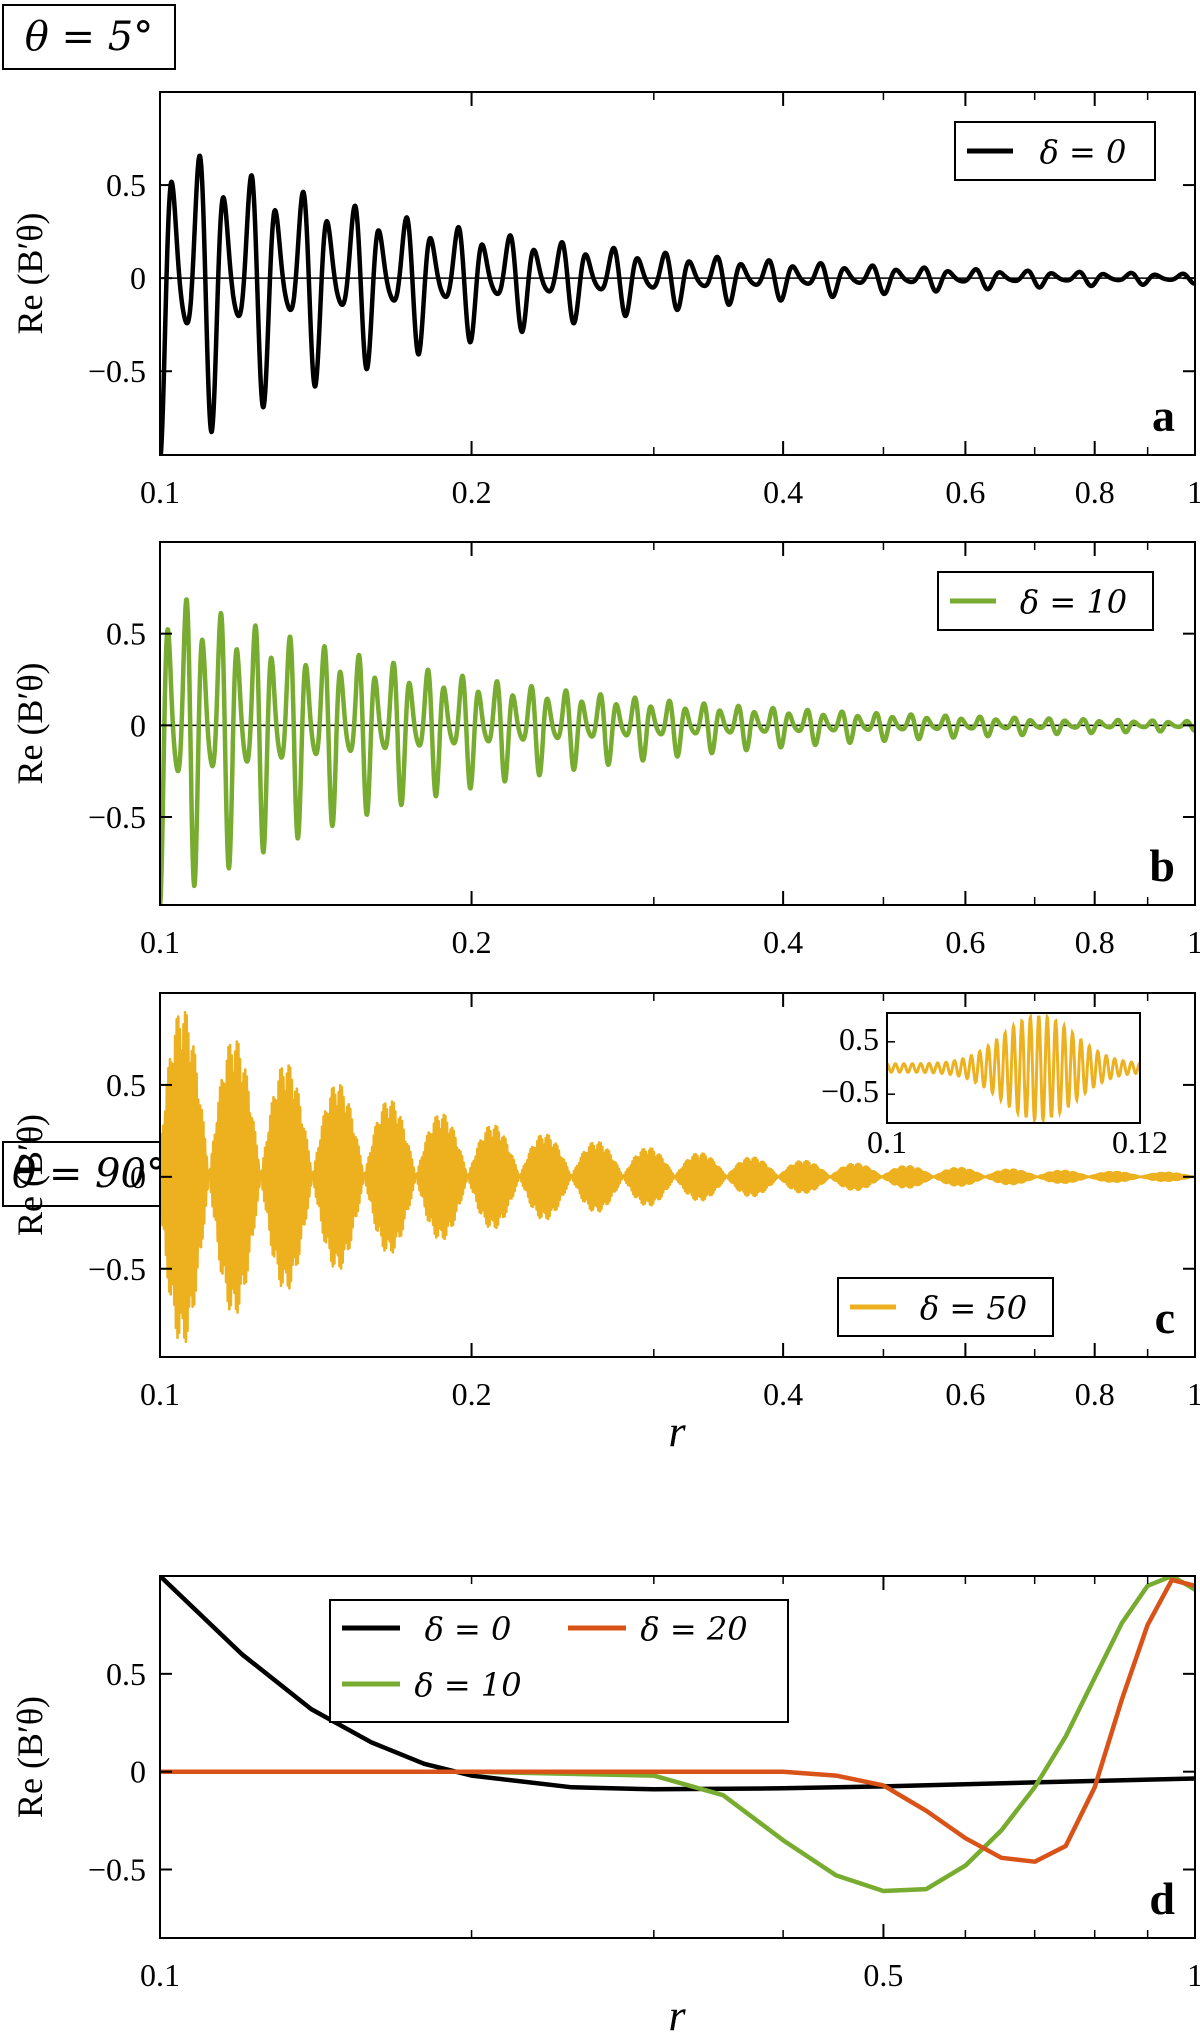  What do you see at coordinates (1165, 1317) in the screenshot?
I see `panel-label-c: c` at bounding box center [1165, 1317].